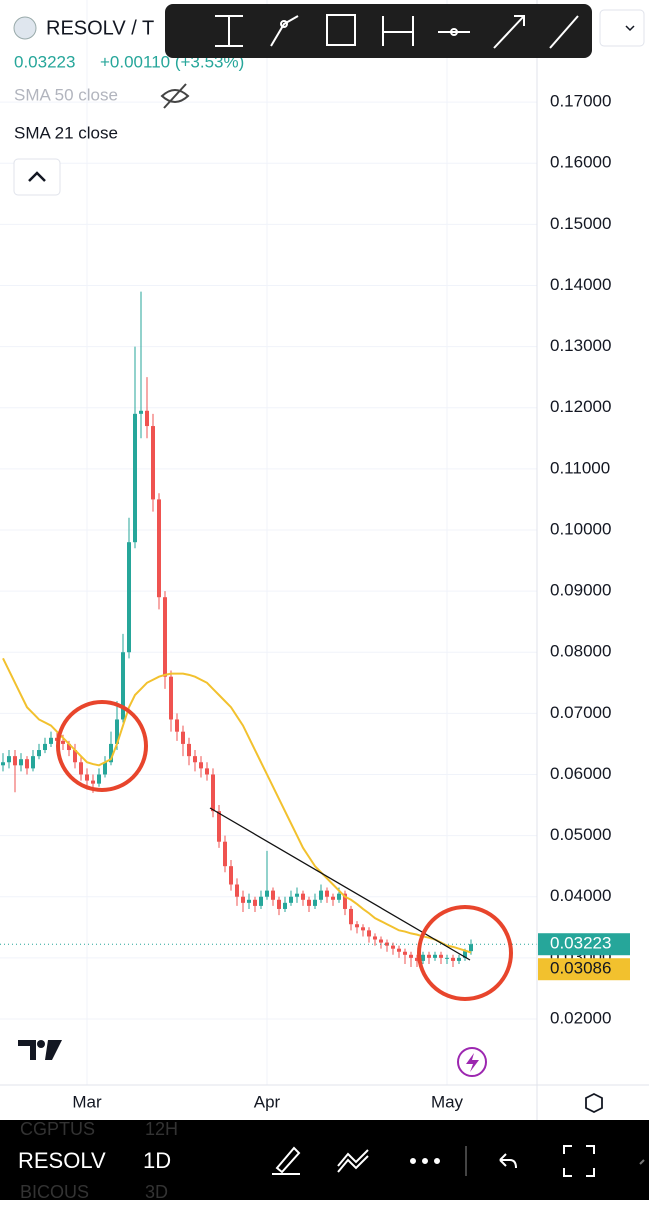 The width and height of the screenshot is (649, 1205). Describe the element at coordinates (447, 1101) in the screenshot. I see `x-tick-label: May` at that location.